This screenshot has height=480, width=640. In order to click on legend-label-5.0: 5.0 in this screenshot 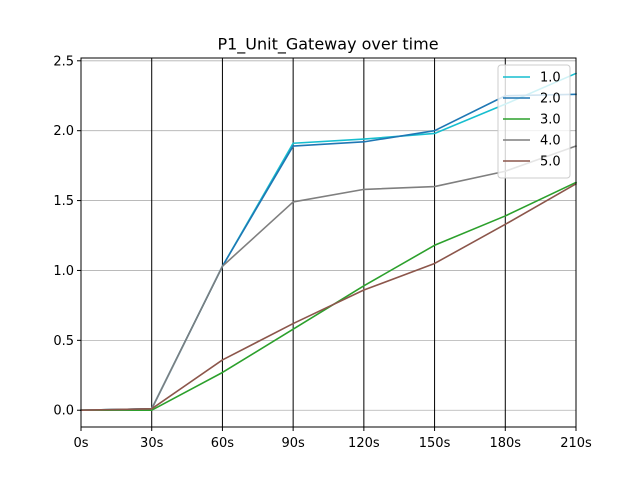, I will do `click(550, 162)`.